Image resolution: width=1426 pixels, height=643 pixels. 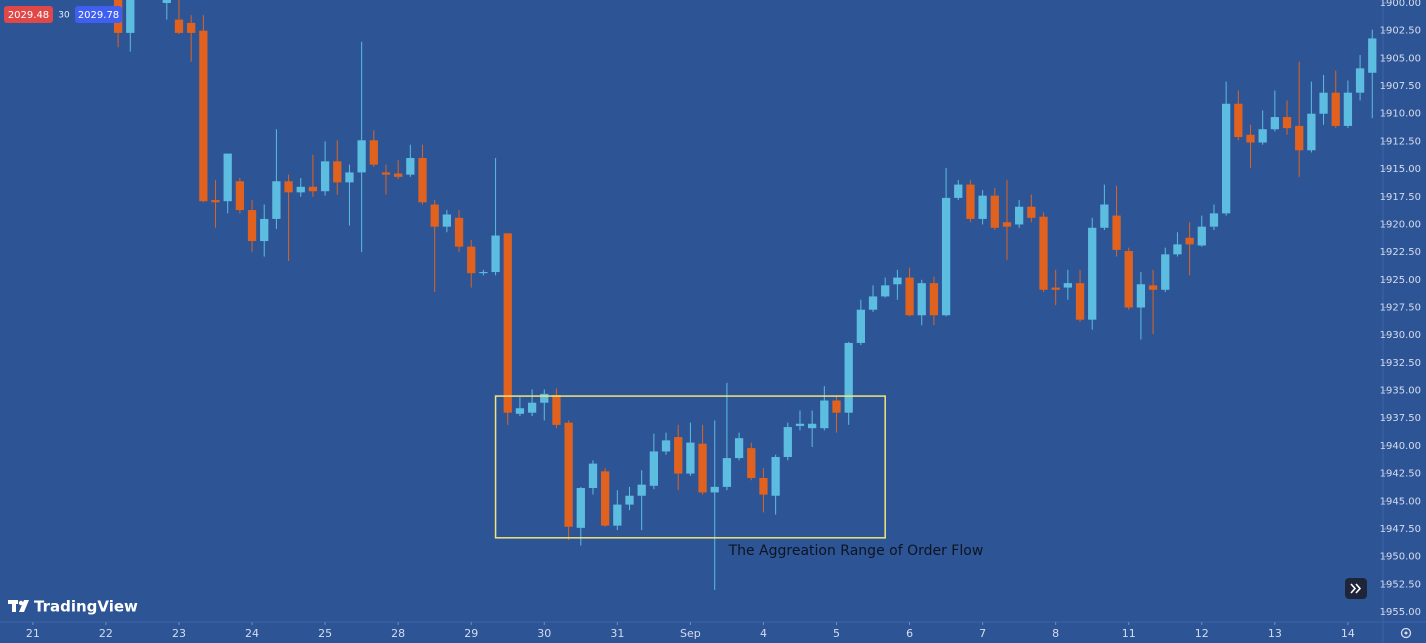 What do you see at coordinates (763, 633) in the screenshot?
I see `x-tick-label: 4` at bounding box center [763, 633].